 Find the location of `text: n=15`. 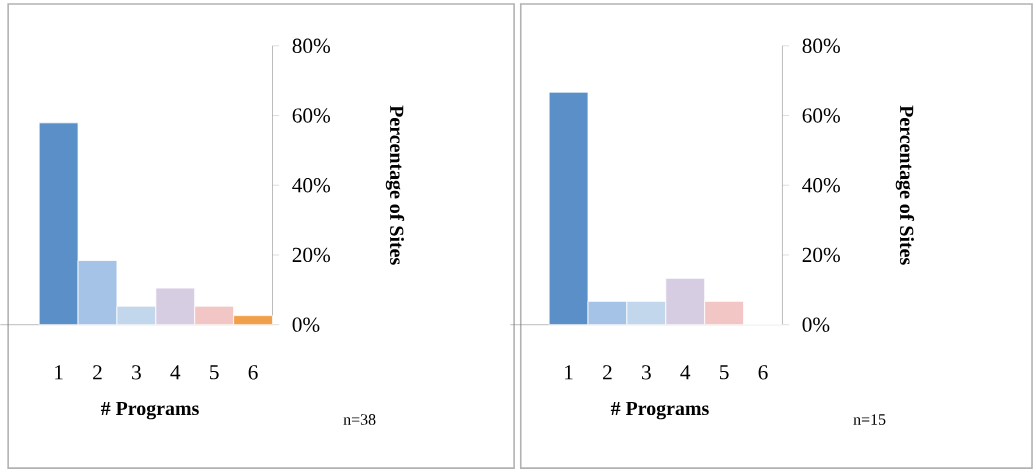

text: n=15 is located at coordinates (869, 419).